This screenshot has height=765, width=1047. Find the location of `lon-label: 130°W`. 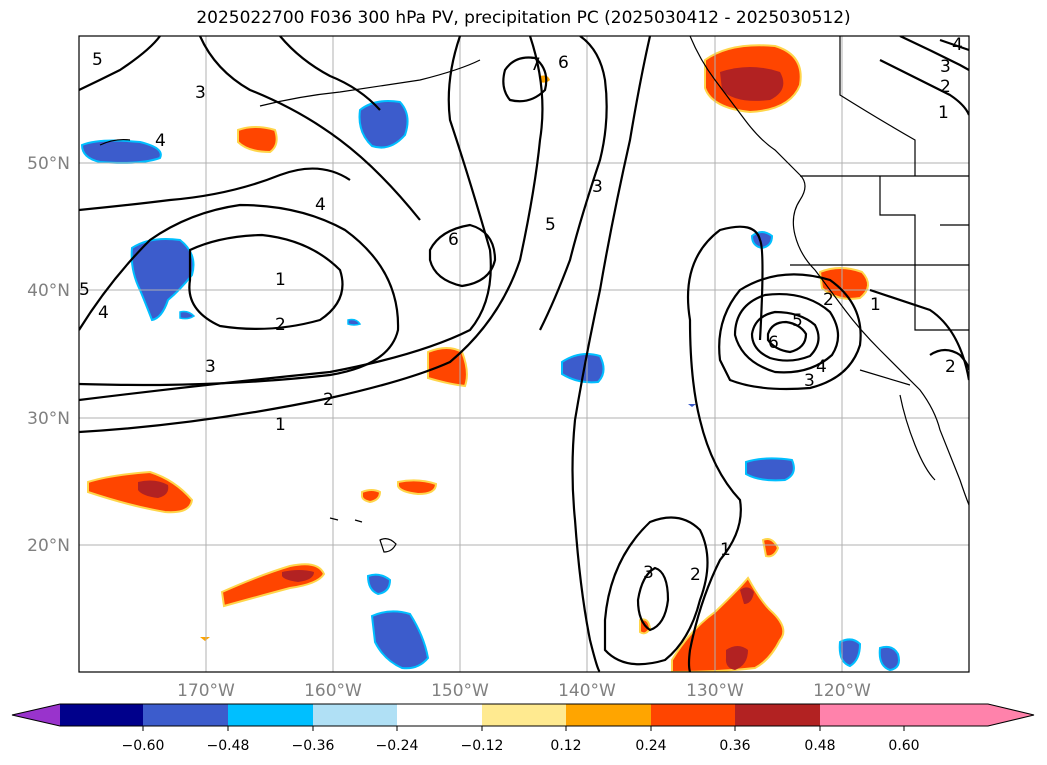

lon-label: 130°W is located at coordinates (715, 691).